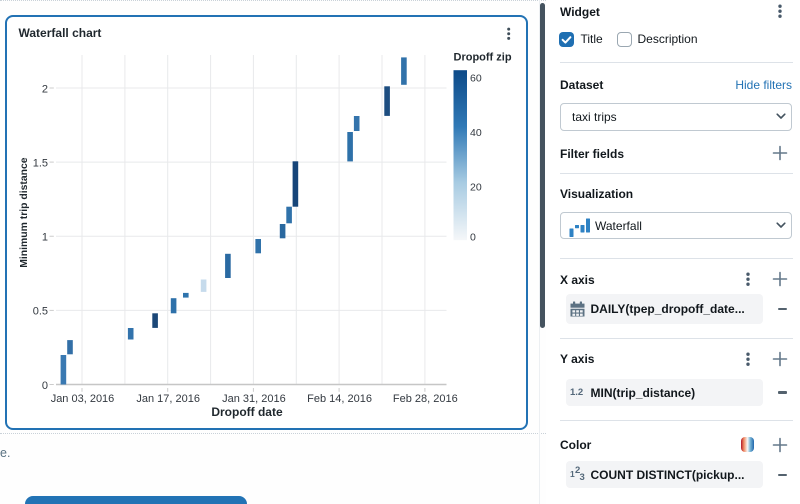  I want to click on svg-text: Jan 03, 2016, so click(83, 399).